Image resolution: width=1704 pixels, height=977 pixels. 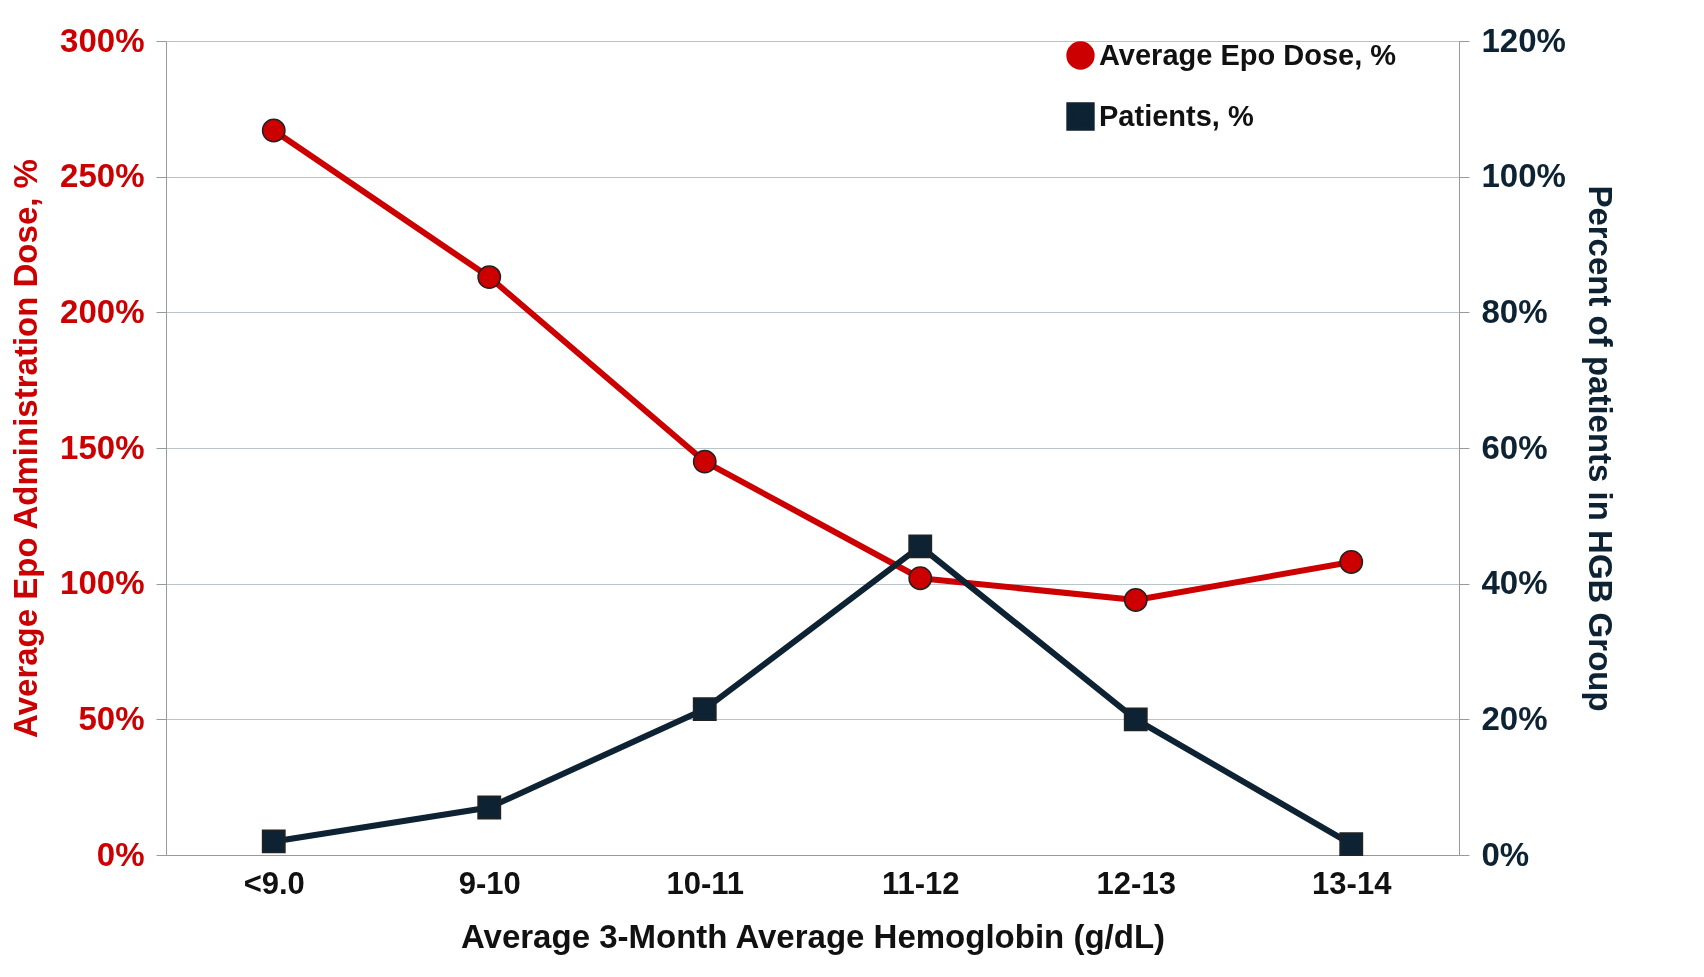 I want to click on y-axis-title: Average Epo Administration Dose, %, so click(x=26, y=448).